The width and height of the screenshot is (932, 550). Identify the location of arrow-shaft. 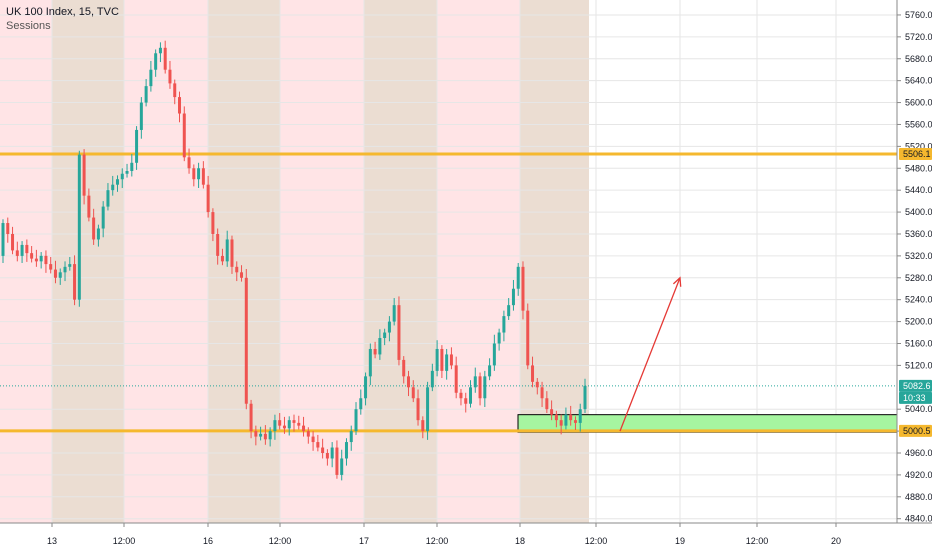
(650, 354).